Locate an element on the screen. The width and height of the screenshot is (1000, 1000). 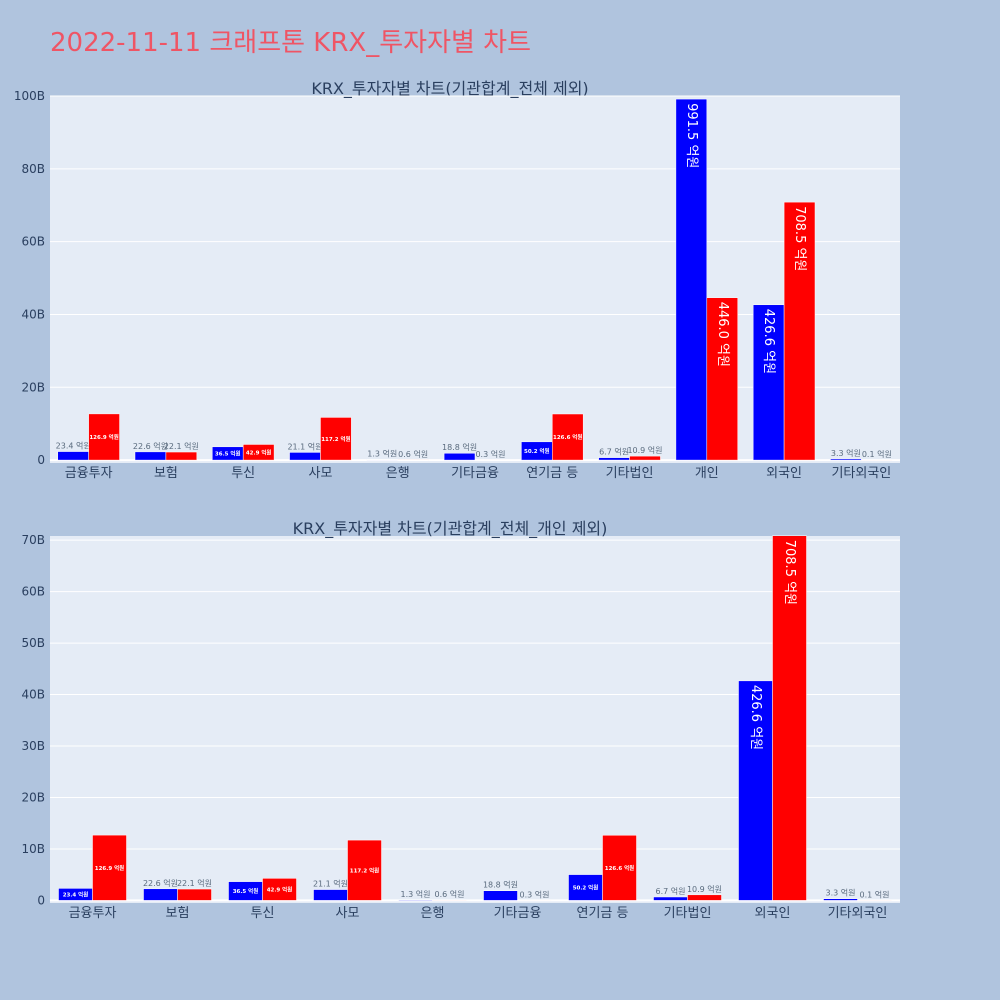
x-tick-label: 연기금 등 is located at coordinates (603, 913).